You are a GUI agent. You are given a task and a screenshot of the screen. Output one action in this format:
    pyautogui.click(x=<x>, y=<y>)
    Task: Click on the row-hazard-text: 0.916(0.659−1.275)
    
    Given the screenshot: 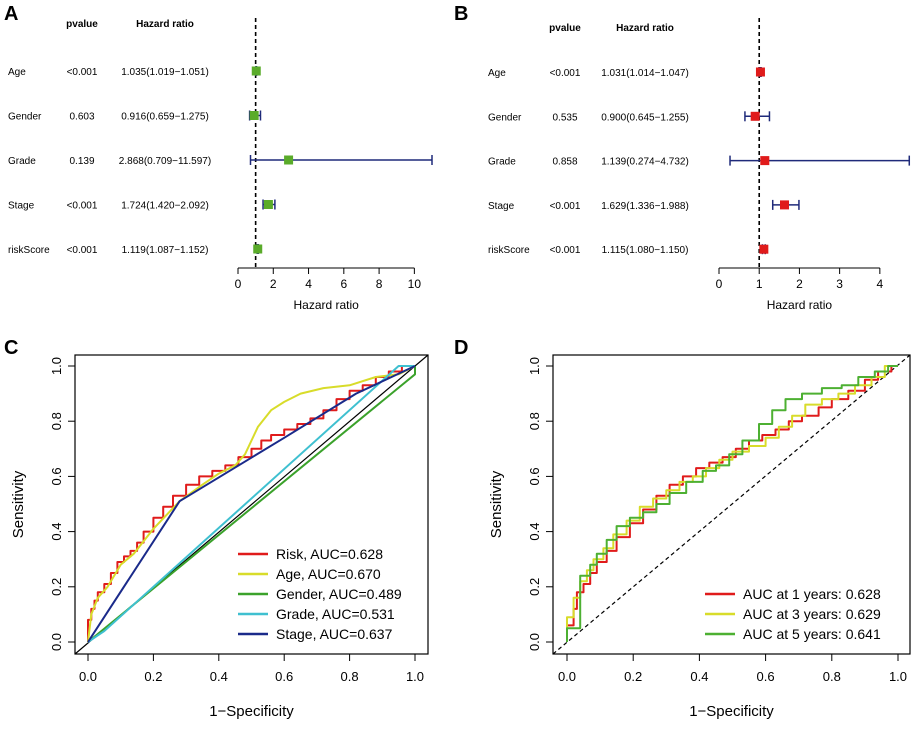 What is the action you would take?
    pyautogui.click(x=165, y=117)
    